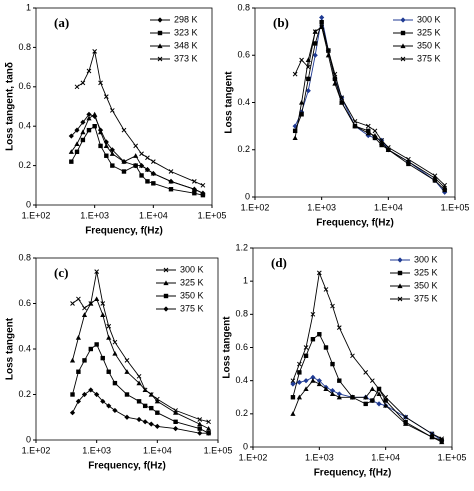  Describe the element at coordinates (192, 308) in the screenshot. I see `legend-label: 375 K` at that location.